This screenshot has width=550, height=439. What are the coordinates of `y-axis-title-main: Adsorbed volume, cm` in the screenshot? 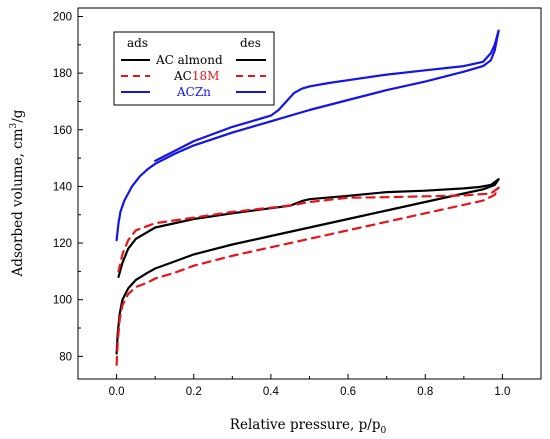 It's located at (18, 202).